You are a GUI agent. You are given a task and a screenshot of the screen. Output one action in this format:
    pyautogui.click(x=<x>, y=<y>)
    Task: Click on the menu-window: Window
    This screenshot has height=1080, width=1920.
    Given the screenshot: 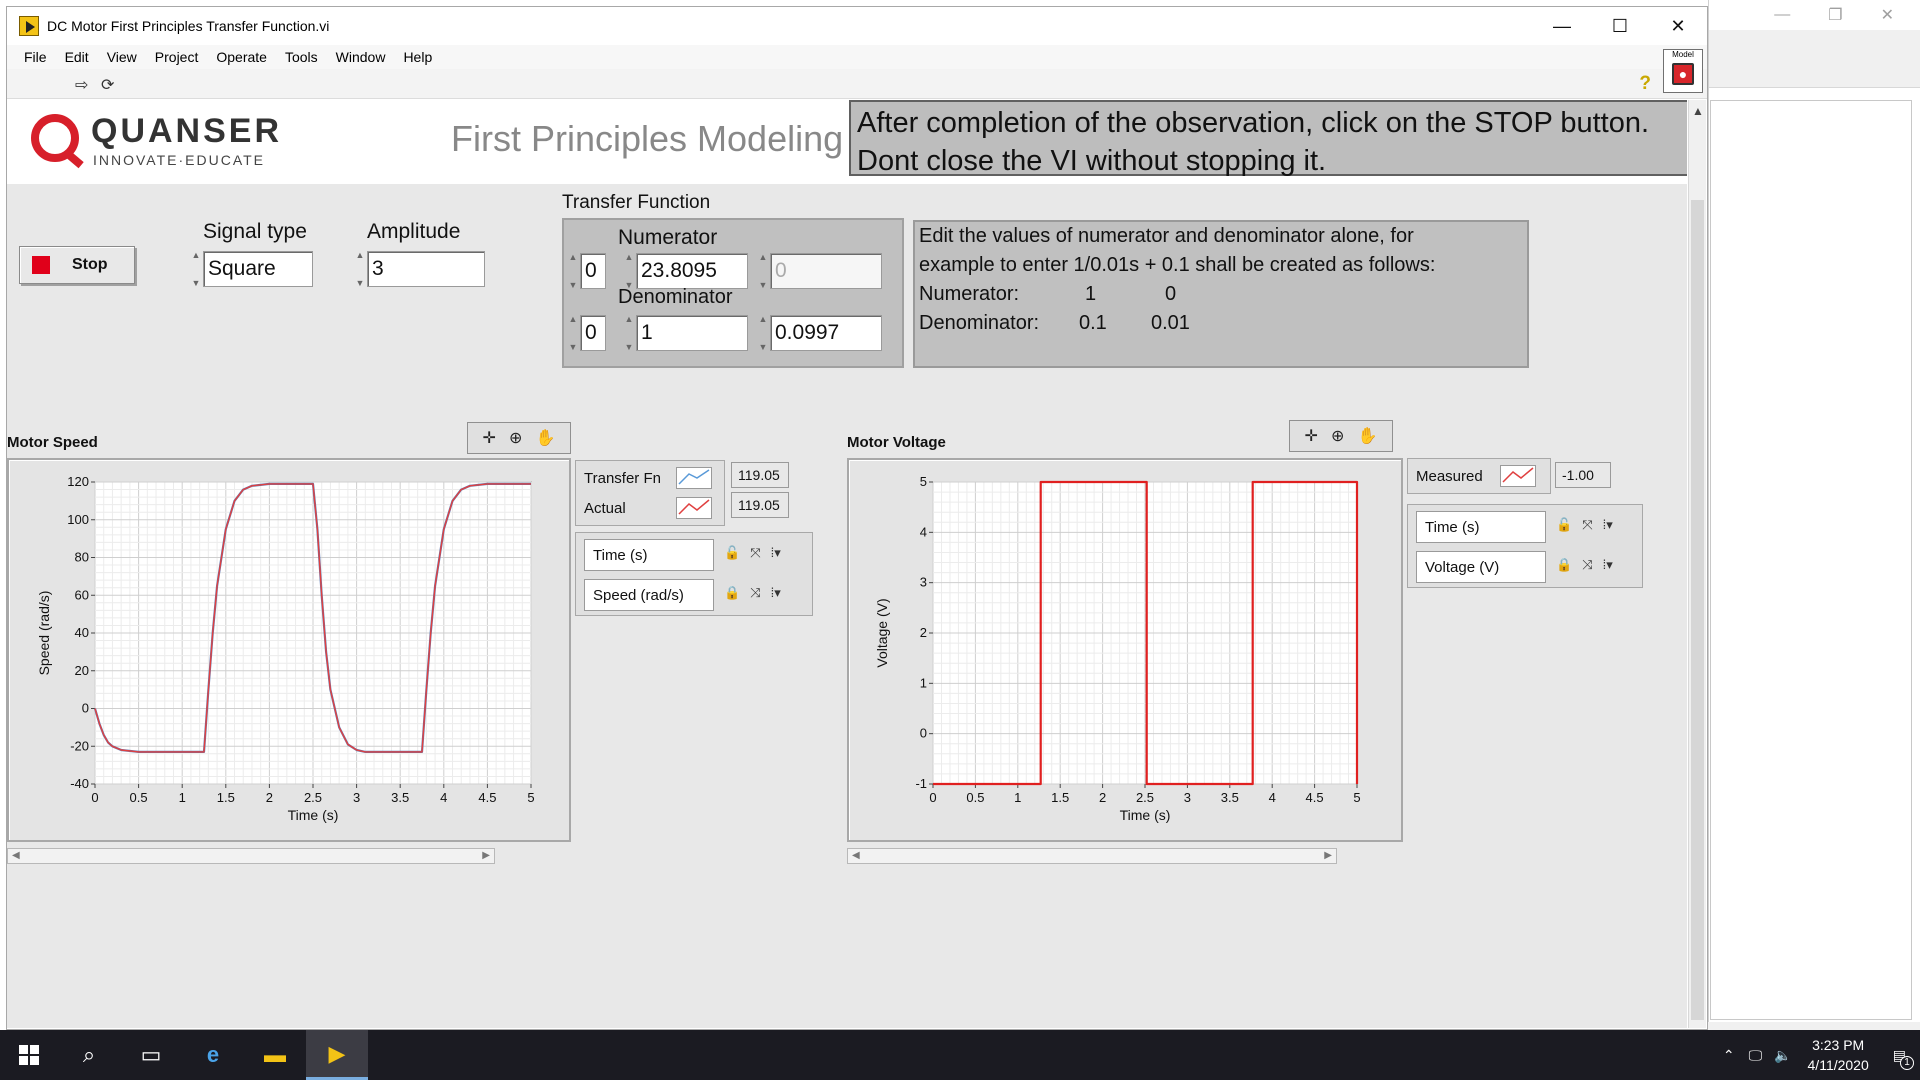 What is the action you would take?
    pyautogui.click(x=360, y=57)
    